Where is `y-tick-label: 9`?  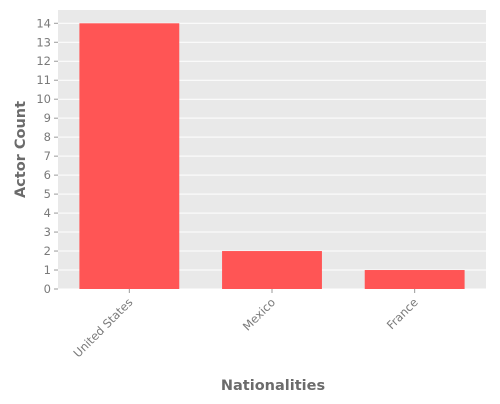 y-tick-label: 9 is located at coordinates (47, 118).